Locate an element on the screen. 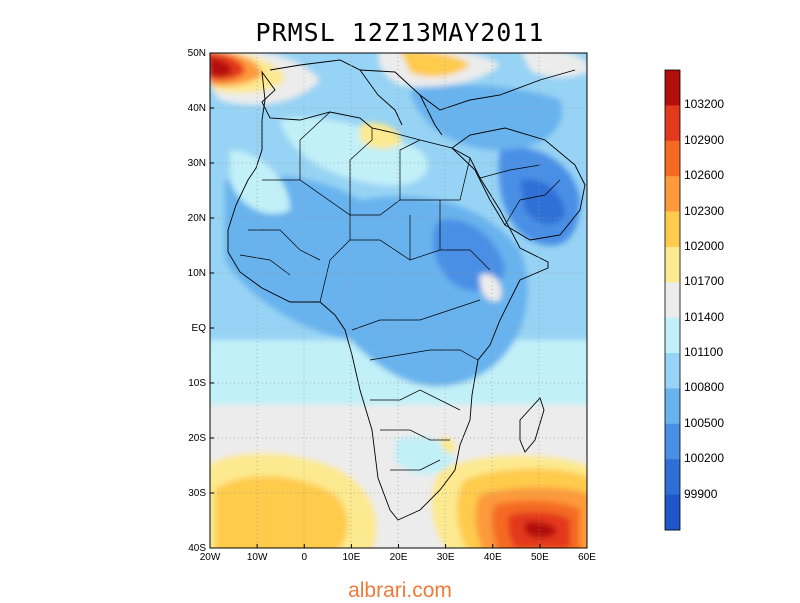 This screenshot has width=800, height=603. lat-label: 40S is located at coordinates (197, 548).